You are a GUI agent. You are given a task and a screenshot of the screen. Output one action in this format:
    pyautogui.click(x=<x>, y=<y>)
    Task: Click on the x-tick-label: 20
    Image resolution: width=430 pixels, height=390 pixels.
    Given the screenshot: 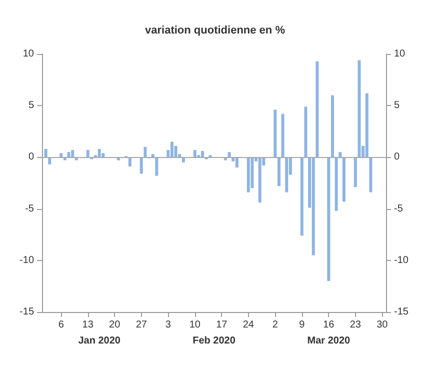 What is the action you would take?
    pyautogui.click(x=115, y=325)
    